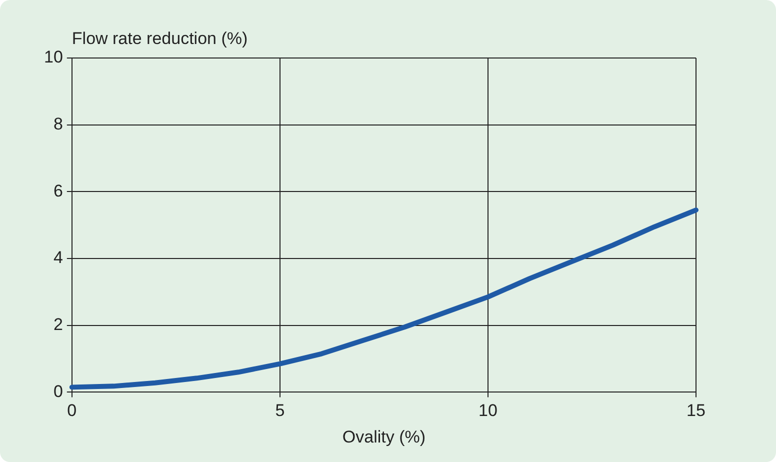  Describe the element at coordinates (488, 410) in the screenshot. I see `x-tick-label: 10` at that location.